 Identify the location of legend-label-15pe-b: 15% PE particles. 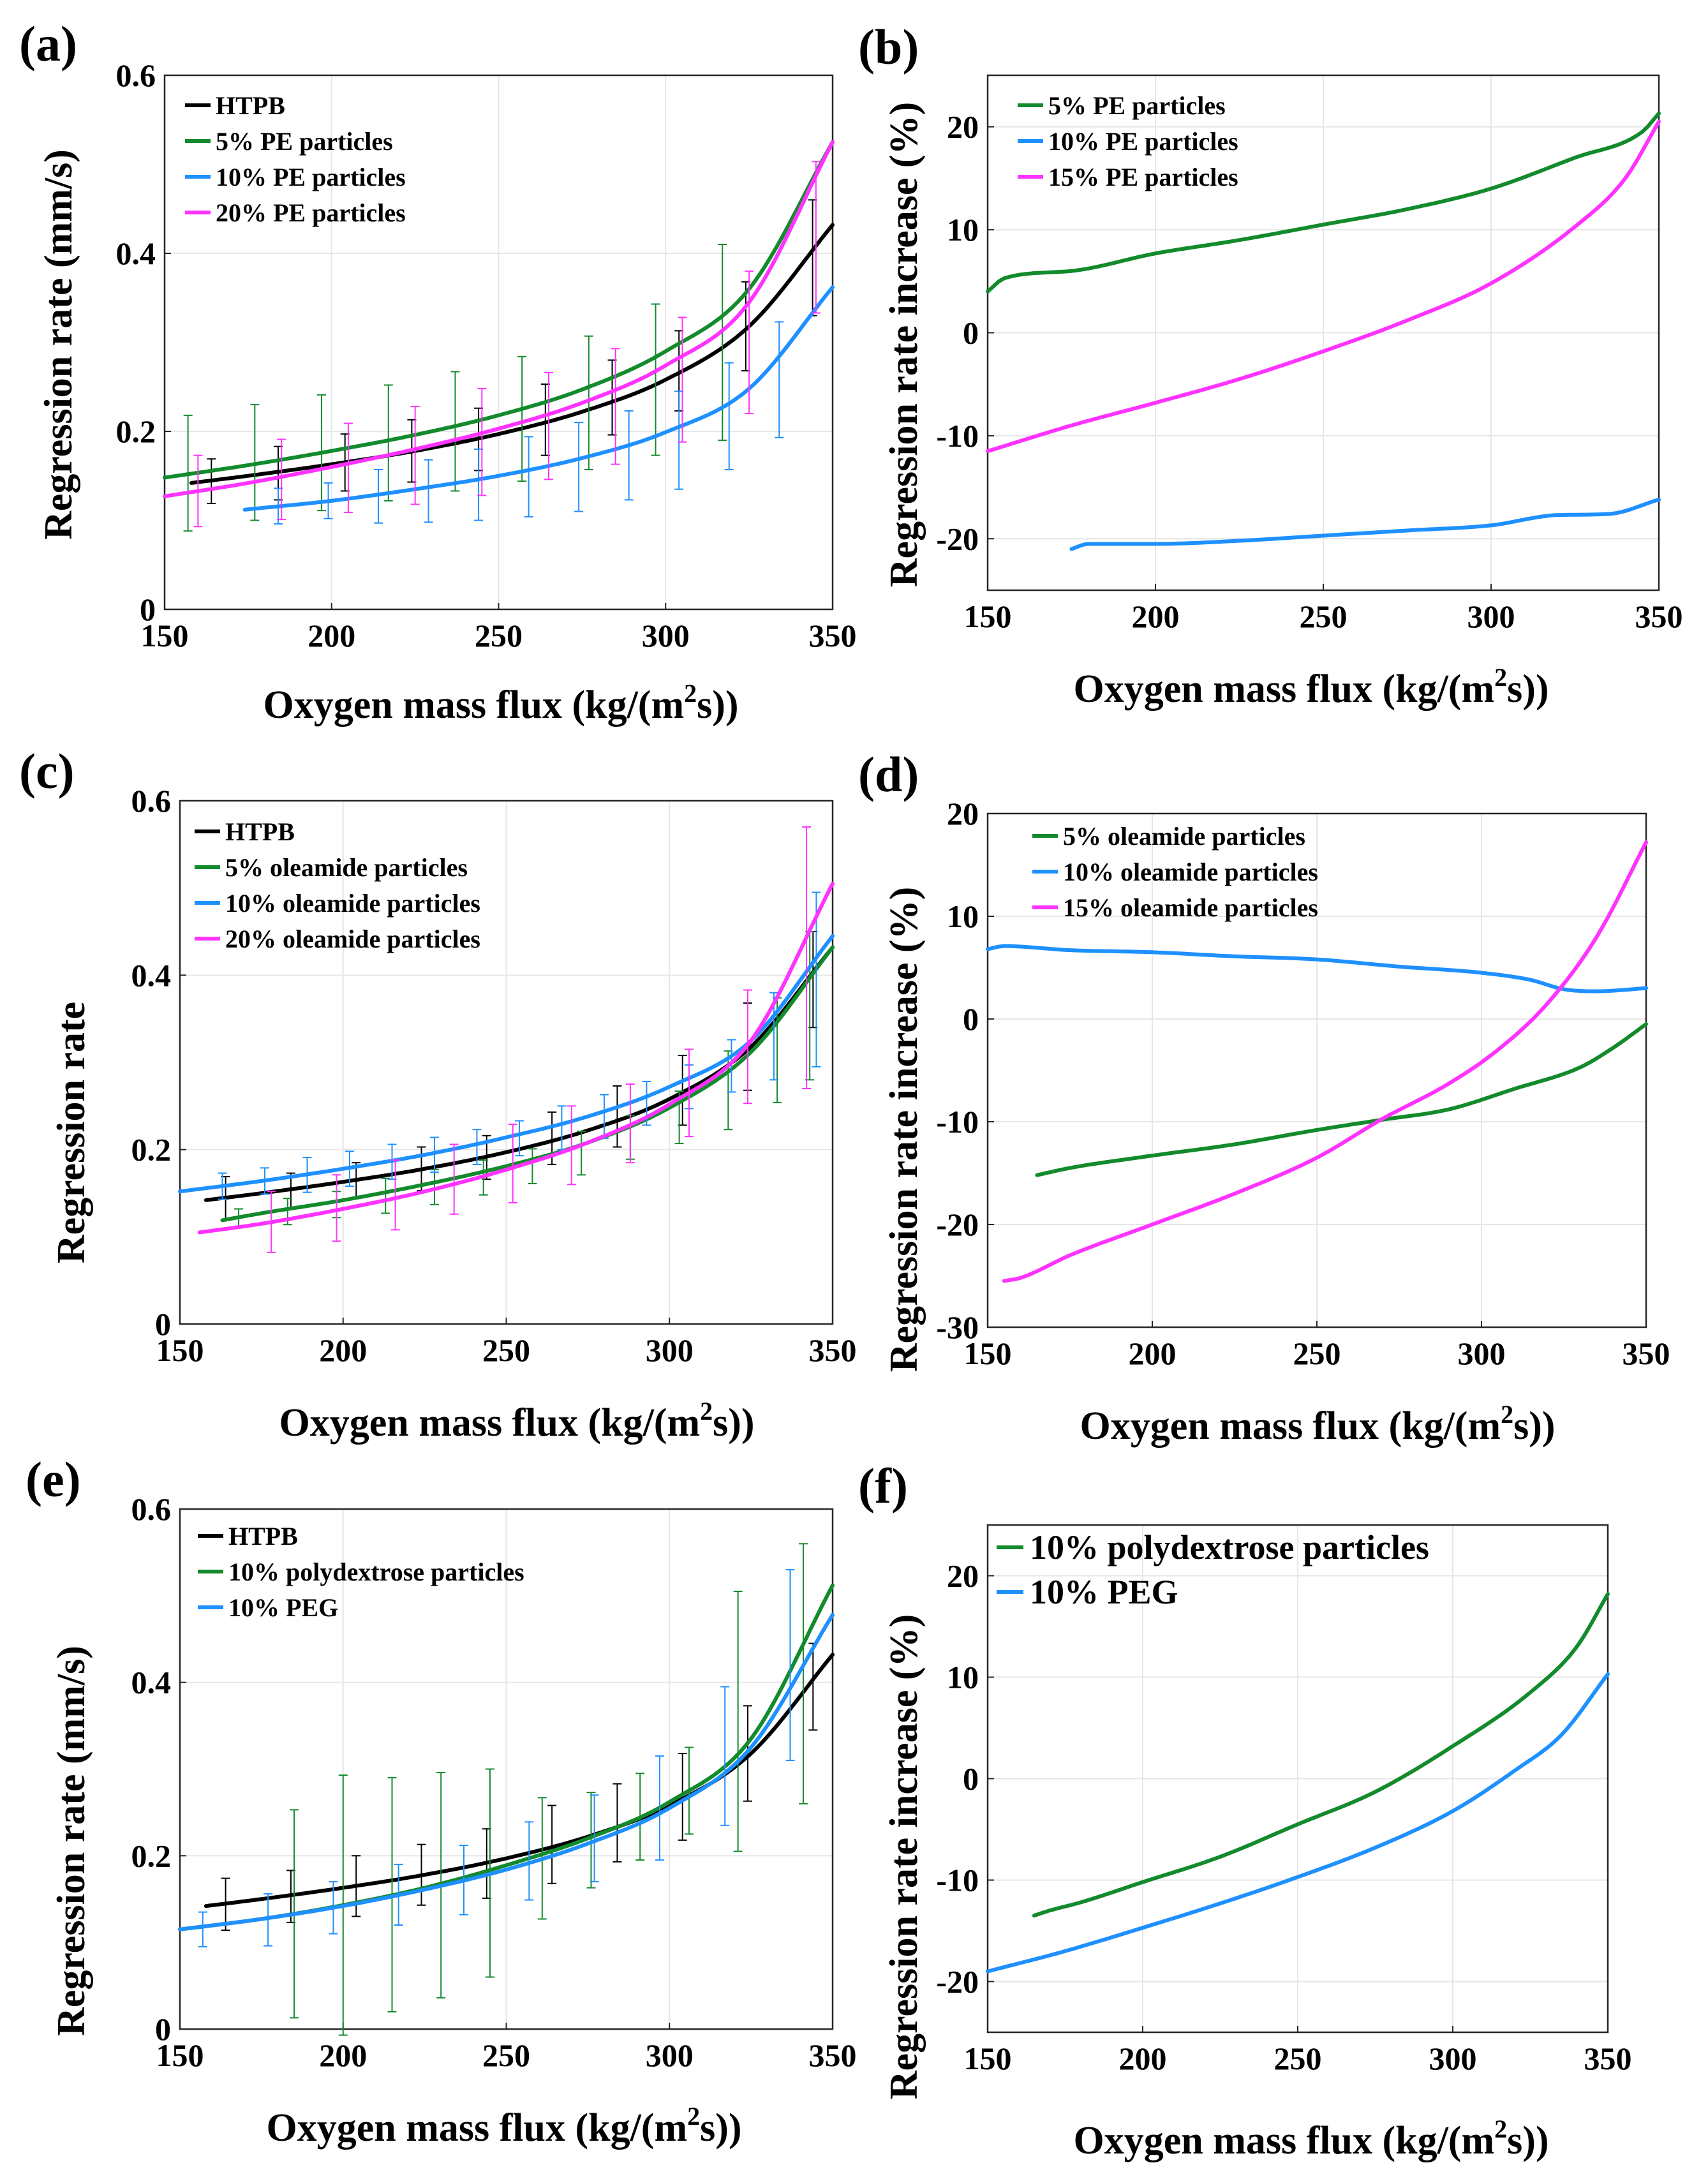
(1143, 177).